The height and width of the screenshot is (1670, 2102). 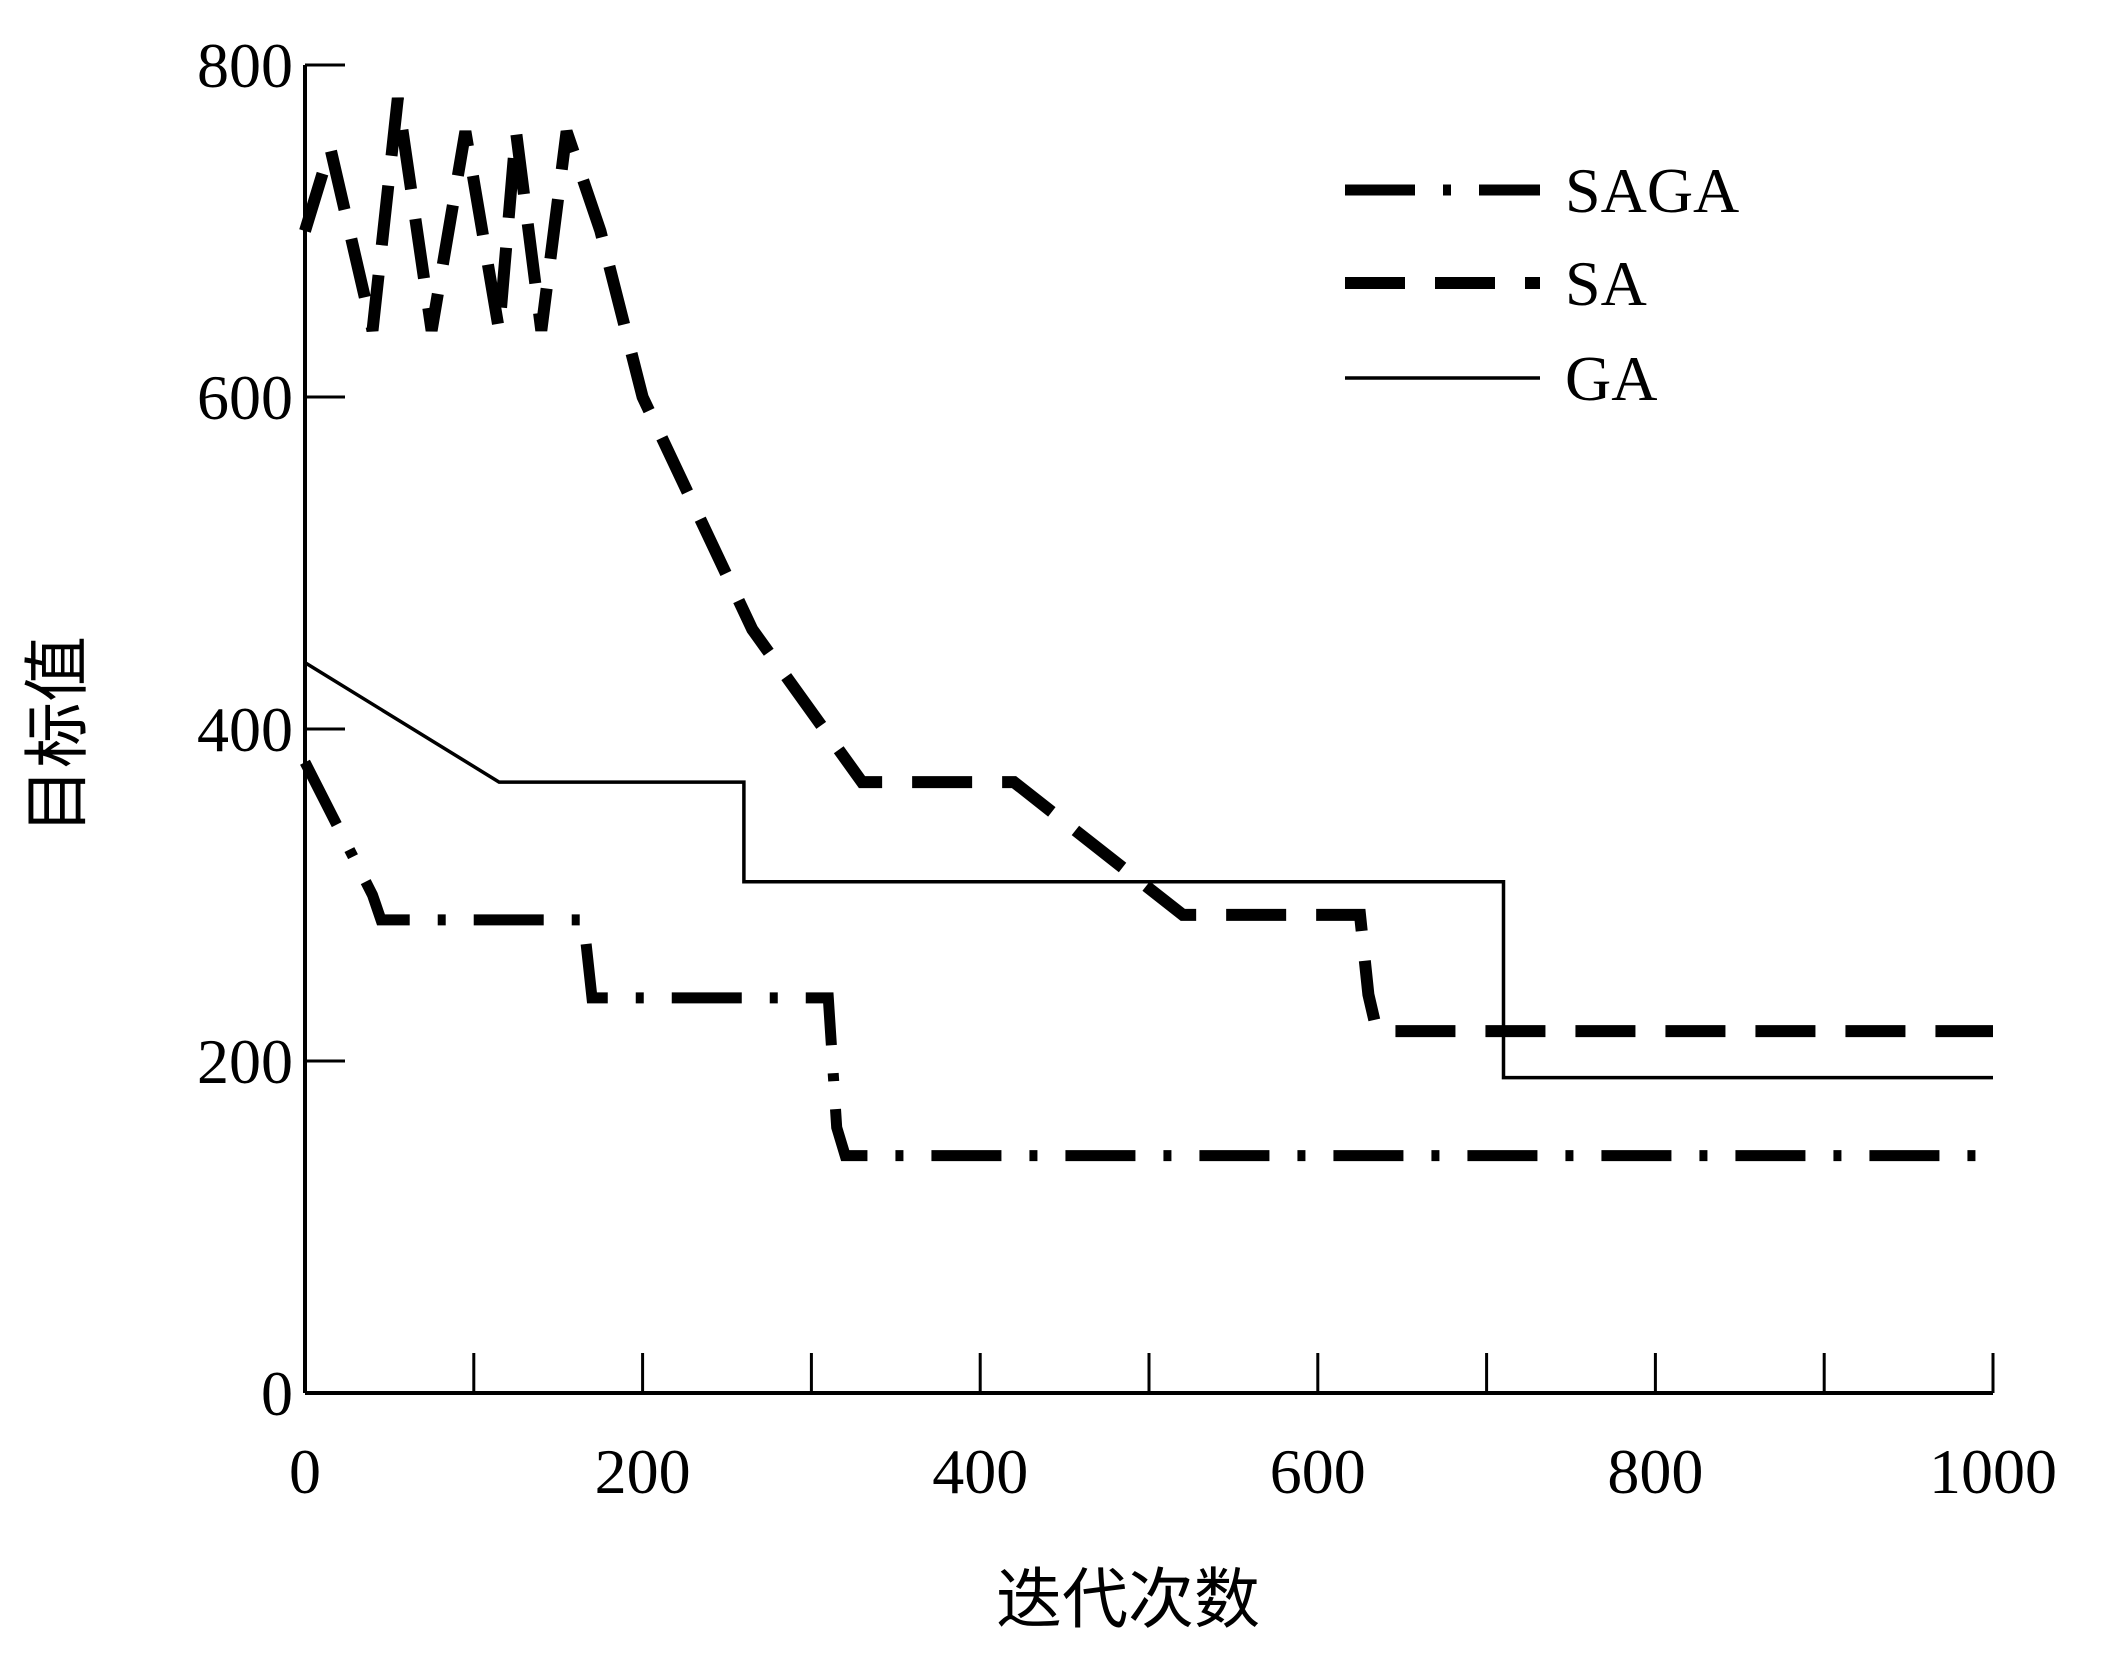 What do you see at coordinates (1611, 378) in the screenshot?
I see `legend-label-ga: GA` at bounding box center [1611, 378].